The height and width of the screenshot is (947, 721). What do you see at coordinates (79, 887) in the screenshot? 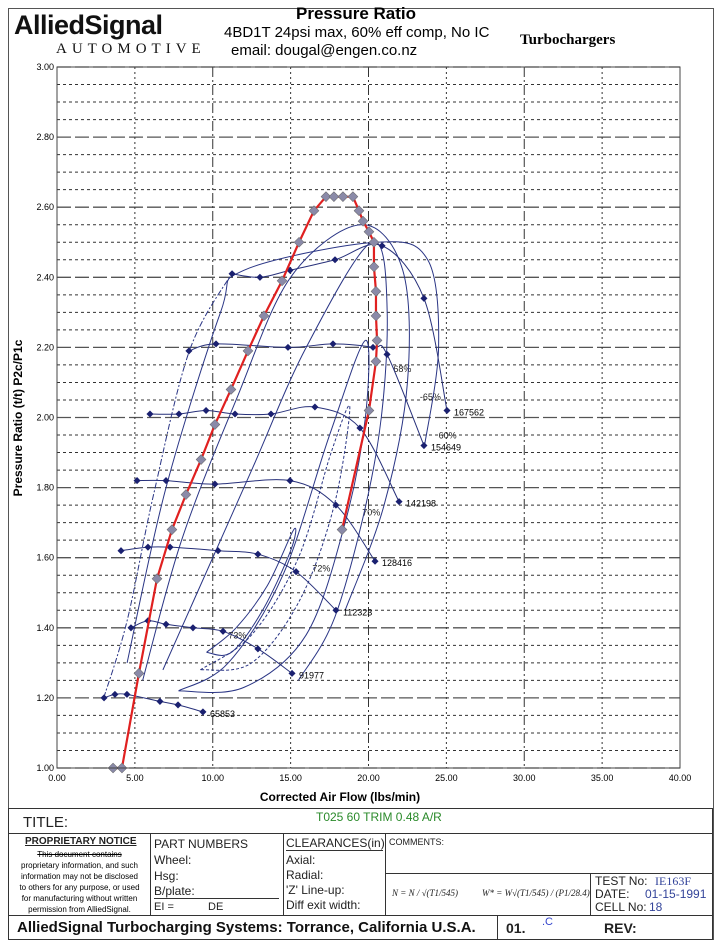
I see `notice-line: to others for any purpose, or used` at bounding box center [79, 887].